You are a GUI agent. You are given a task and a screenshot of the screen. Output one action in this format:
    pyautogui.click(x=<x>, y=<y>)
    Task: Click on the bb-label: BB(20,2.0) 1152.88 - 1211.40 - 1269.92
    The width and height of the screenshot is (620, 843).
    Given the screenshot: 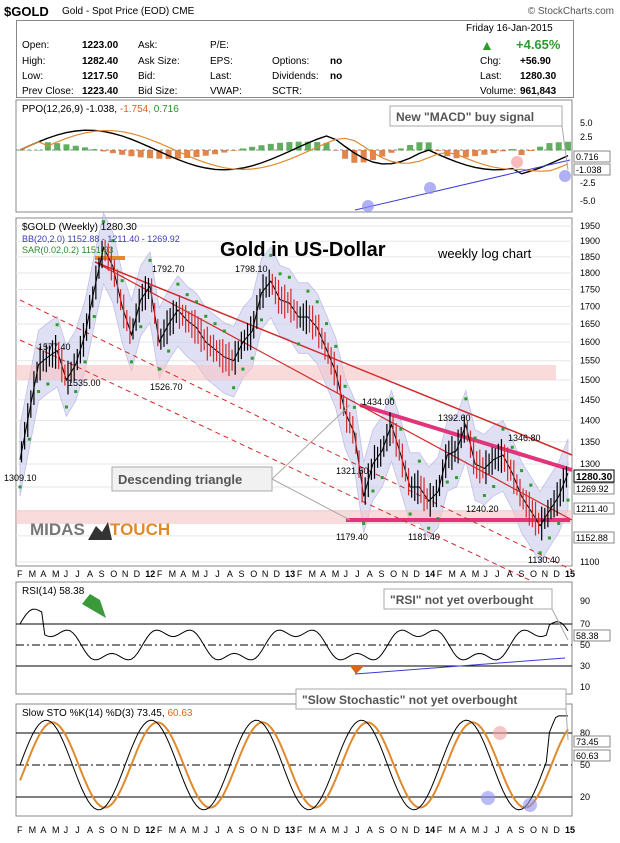 What is the action you would take?
    pyautogui.click(x=101, y=239)
    